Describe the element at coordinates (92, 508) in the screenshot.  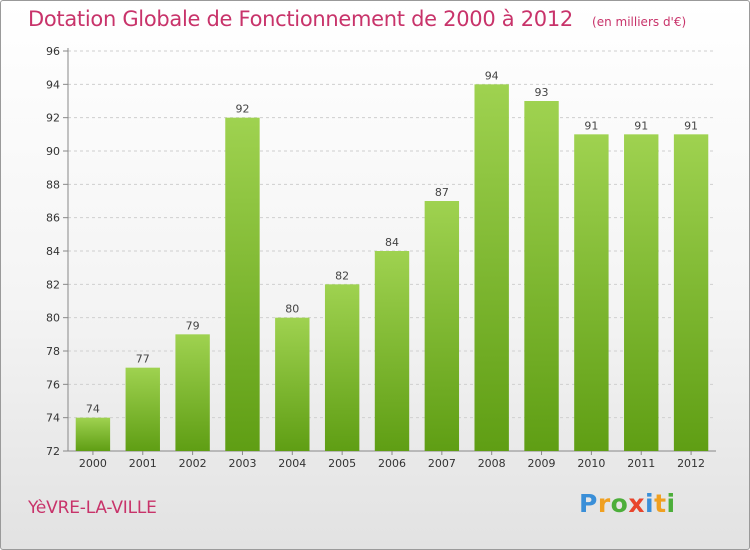
I see `commune-name: YèVRE-LA-VILLE` at that location.